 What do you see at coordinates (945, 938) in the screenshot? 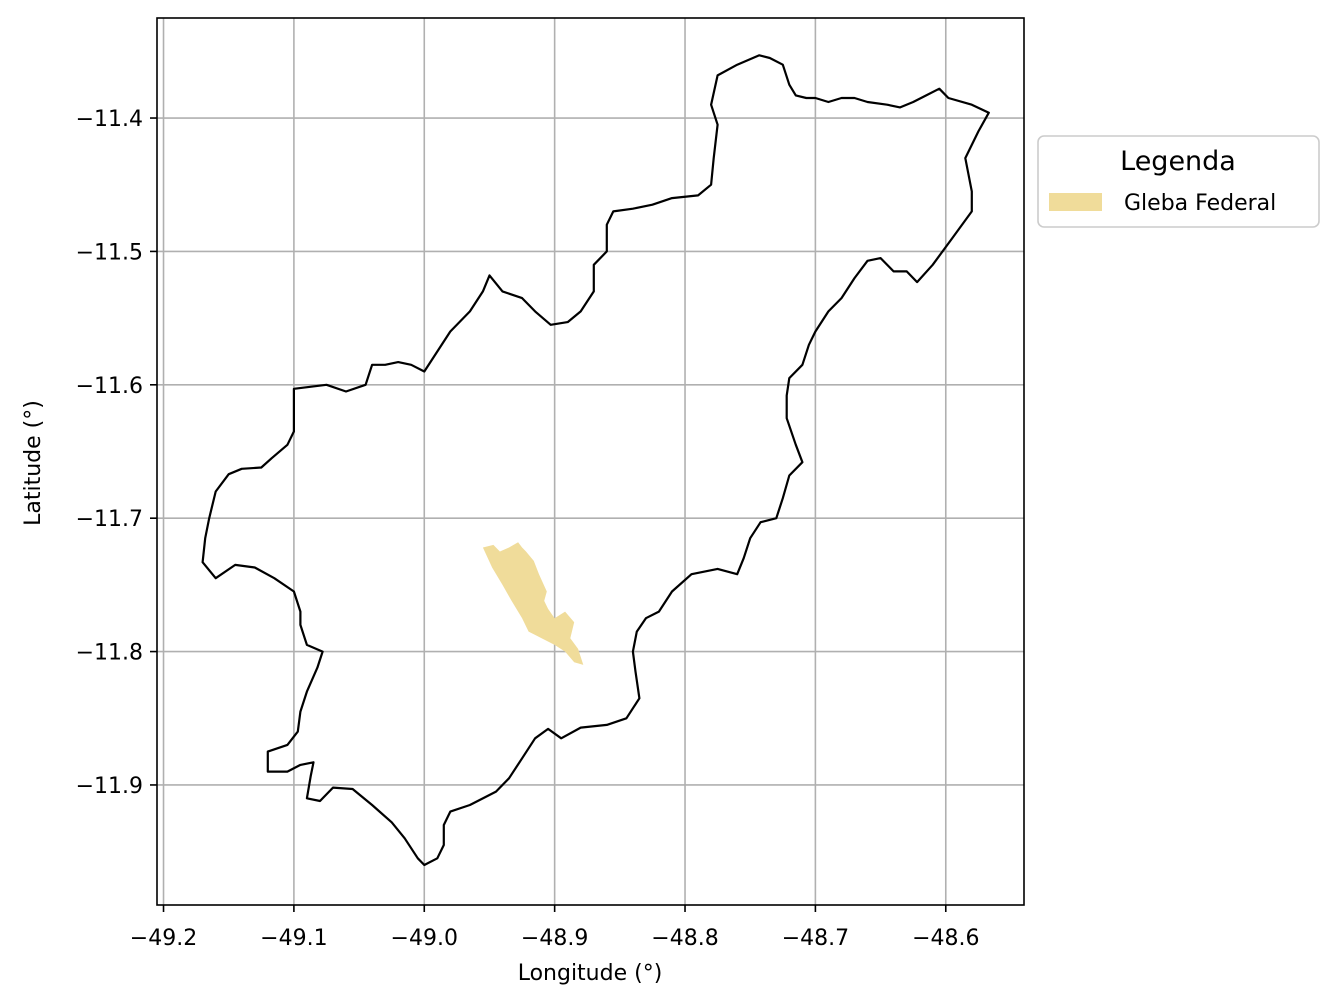
I see `x-tick-label: −48.6` at bounding box center [945, 938].